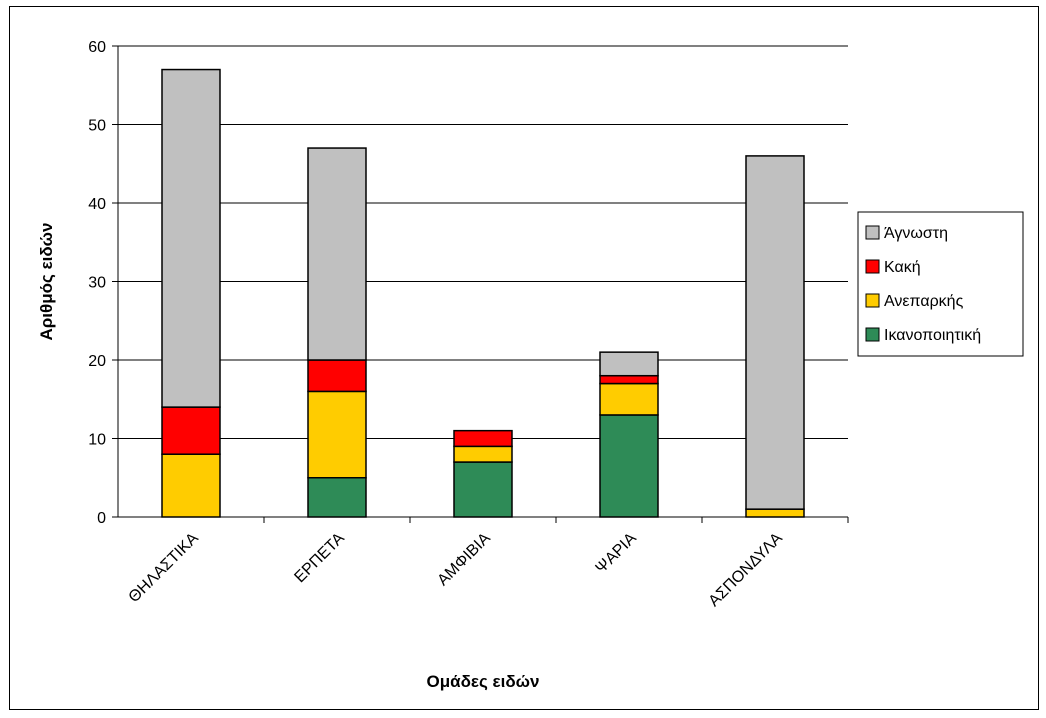 Image resolution: width=1046 pixels, height=718 pixels. I want to click on y-tick-labels: 0 10 20 30 40 50 60, so click(97, 283).